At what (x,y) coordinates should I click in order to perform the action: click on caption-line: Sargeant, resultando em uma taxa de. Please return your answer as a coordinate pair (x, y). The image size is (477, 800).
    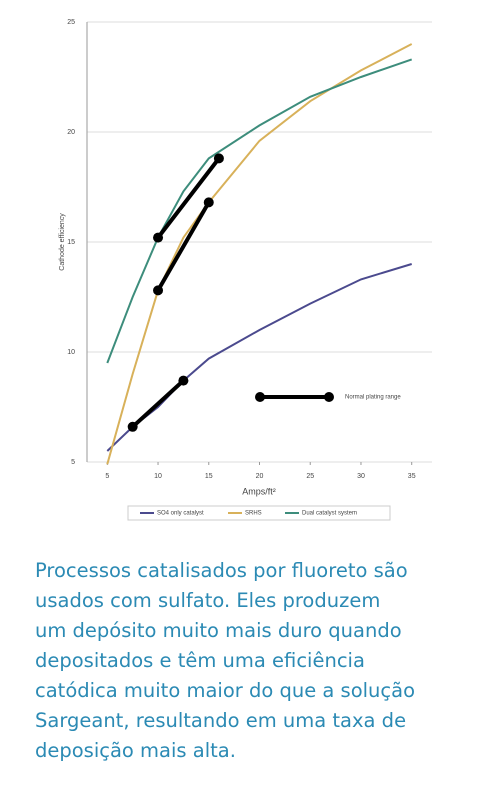
    Looking at the image, I should click on (221, 720).